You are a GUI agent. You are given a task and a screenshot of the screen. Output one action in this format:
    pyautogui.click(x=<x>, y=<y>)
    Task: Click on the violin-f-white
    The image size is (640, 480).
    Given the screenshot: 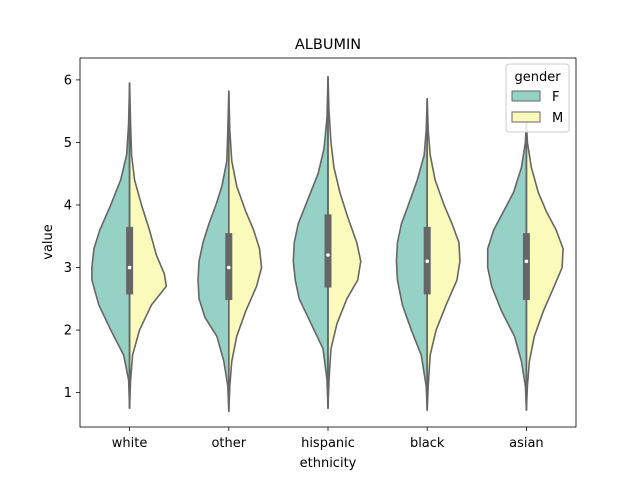 What is the action you would take?
    pyautogui.click(x=111, y=246)
    